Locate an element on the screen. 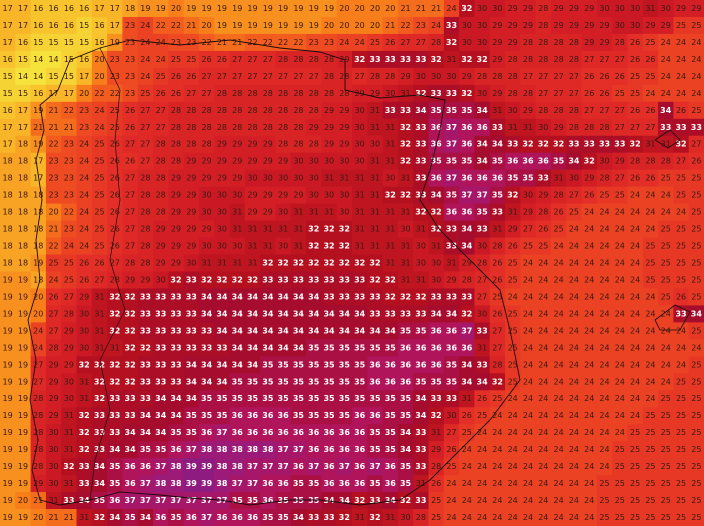 This screenshot has width=704, height=526. temperature-value: 36 is located at coordinates (467, 347).